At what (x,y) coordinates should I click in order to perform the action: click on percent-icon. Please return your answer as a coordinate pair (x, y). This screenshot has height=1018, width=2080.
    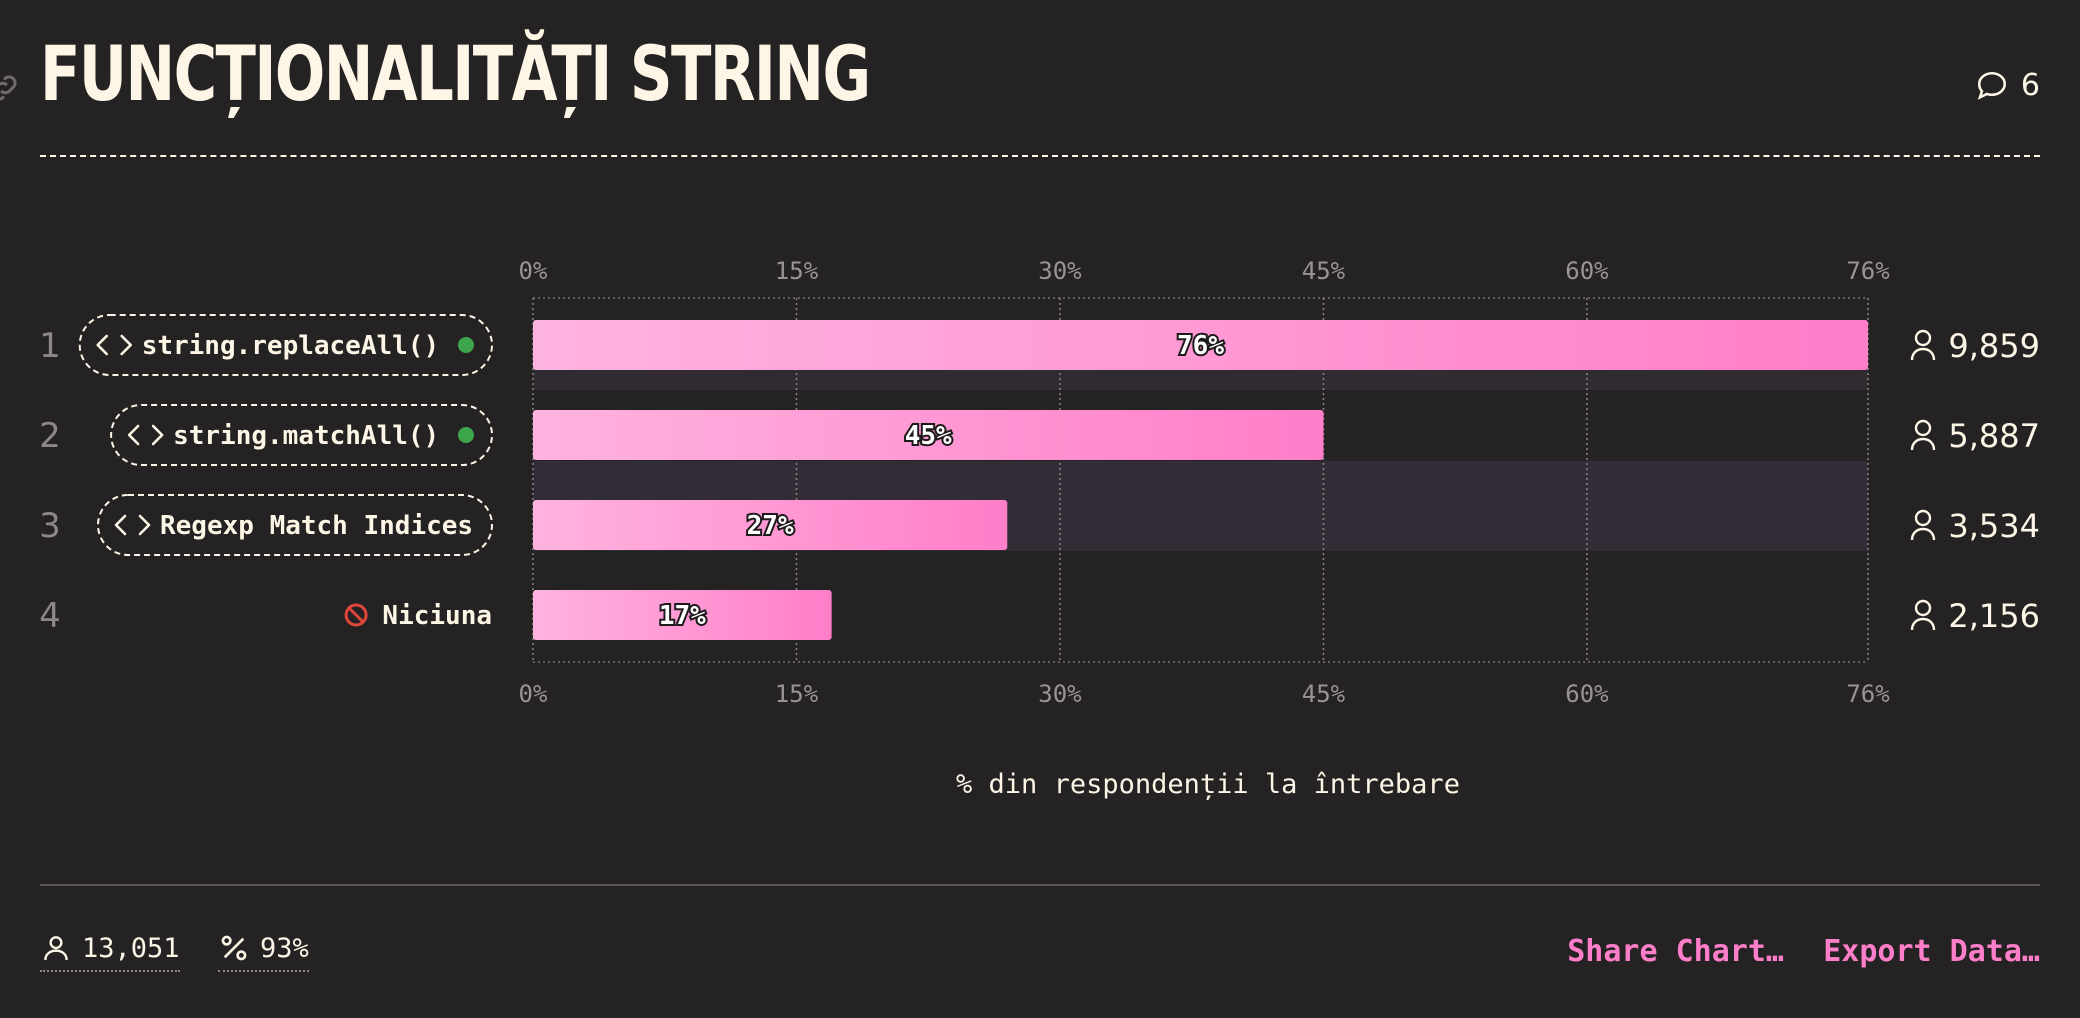
    Looking at the image, I should click on (234, 948).